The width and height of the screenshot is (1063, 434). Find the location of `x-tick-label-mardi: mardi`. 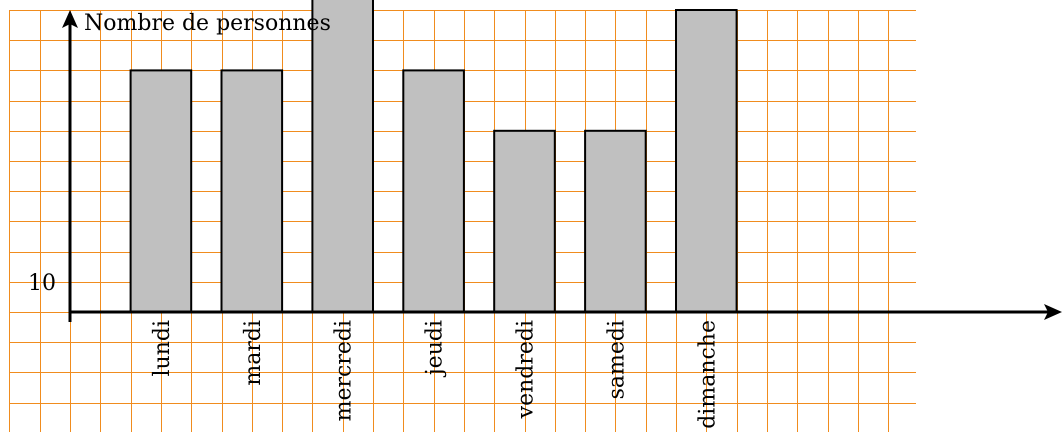

x-tick-label-mardi: mardi is located at coordinates (253, 353).